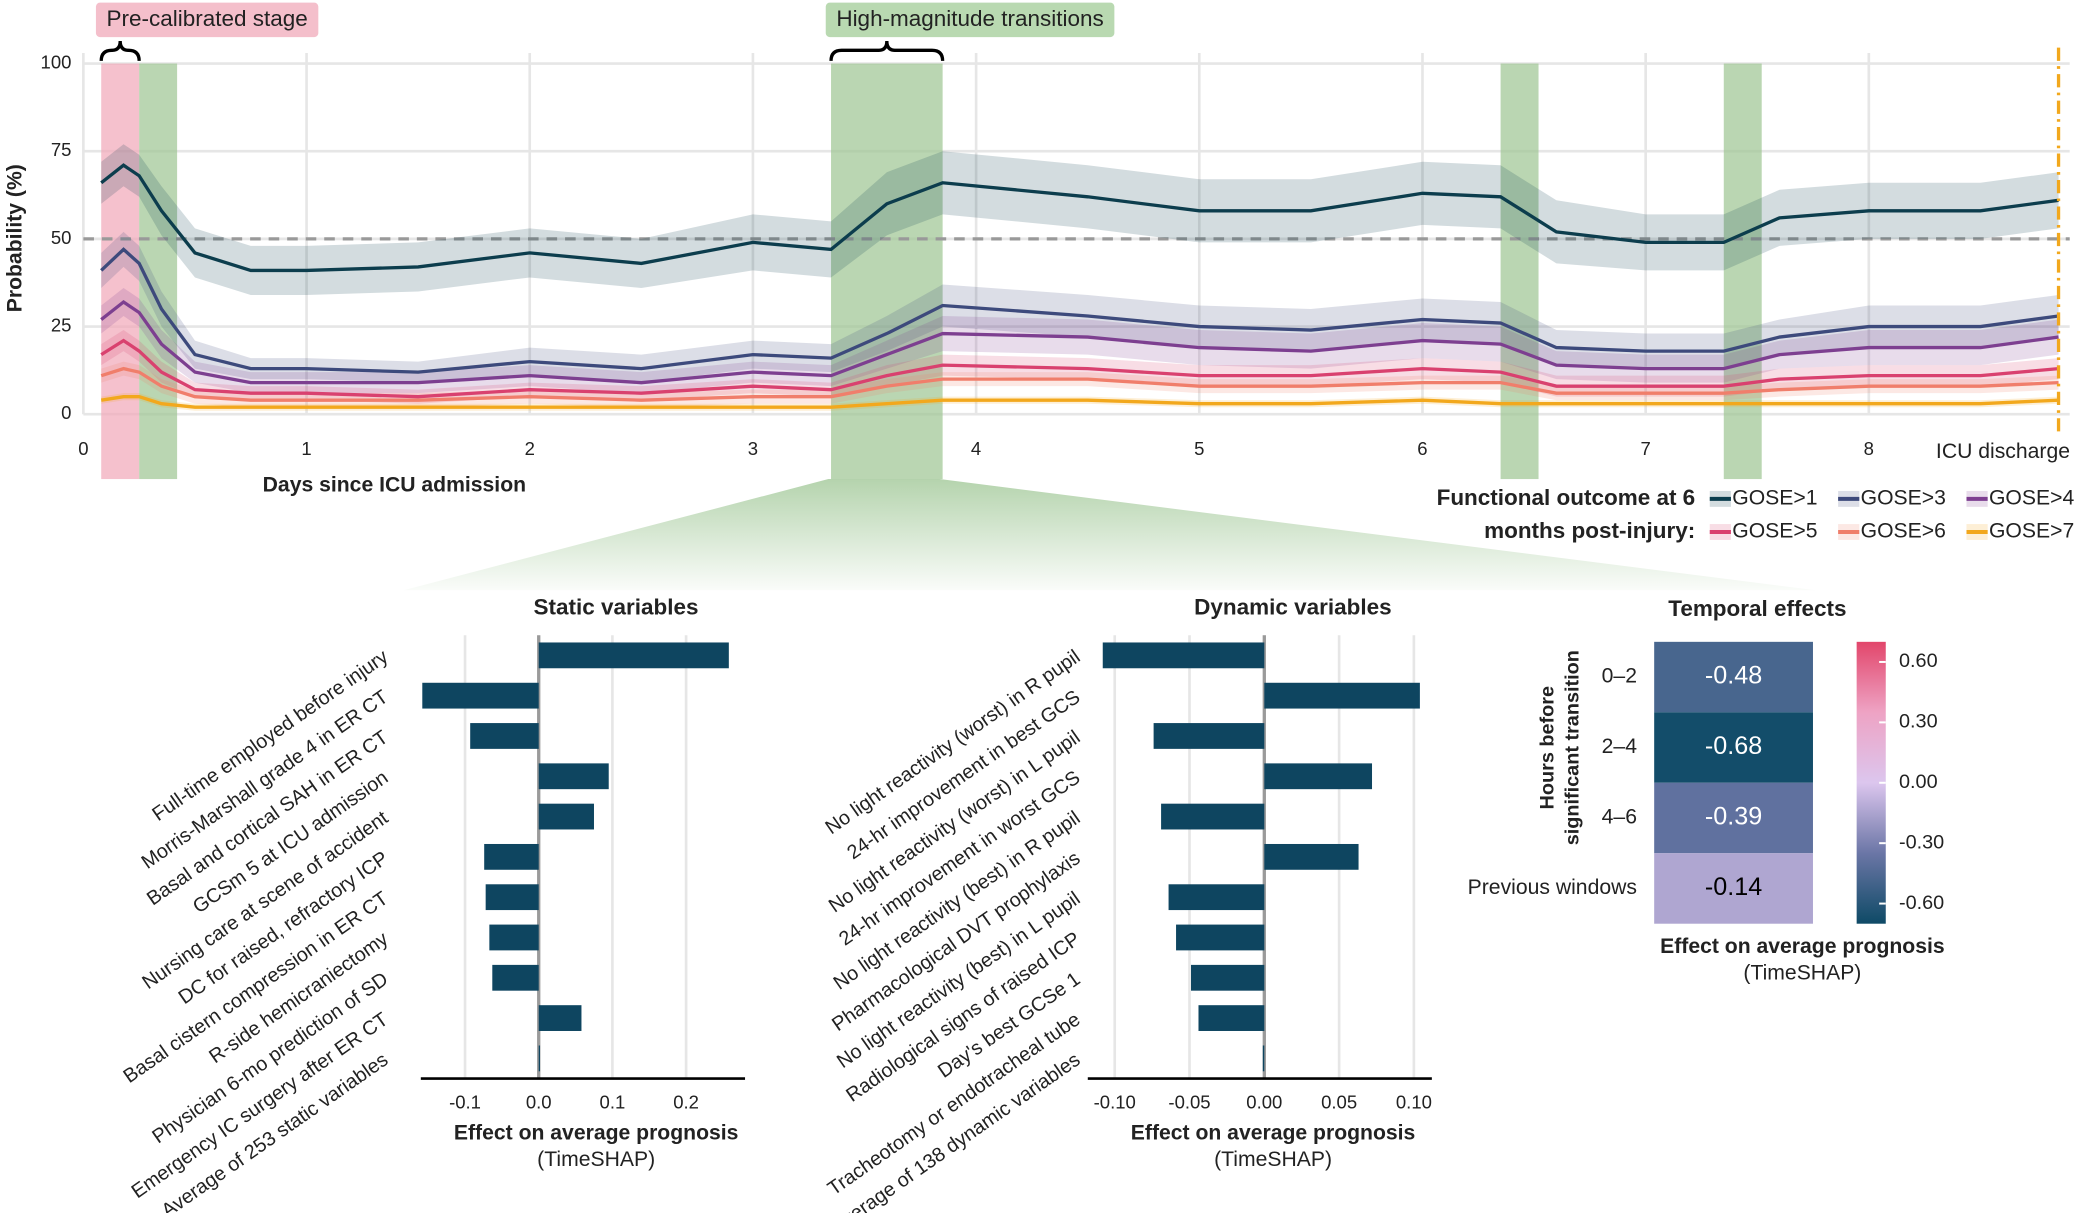  Describe the element at coordinates (1918, 722) in the screenshot. I see `colorbar-tick-label: 0.30` at that location.